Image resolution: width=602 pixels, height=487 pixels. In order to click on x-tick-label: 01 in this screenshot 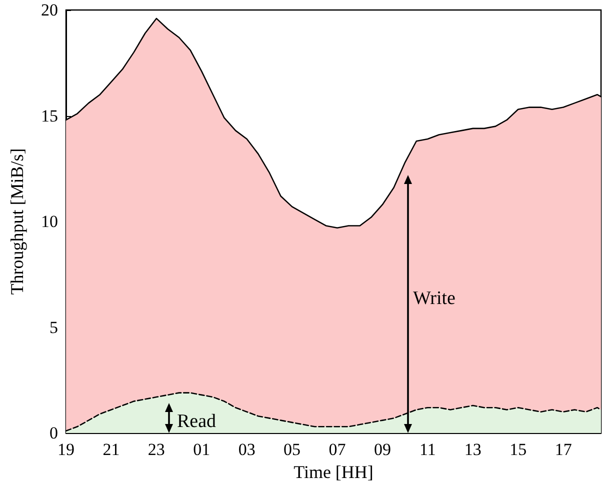, I will do `click(201, 449)`.